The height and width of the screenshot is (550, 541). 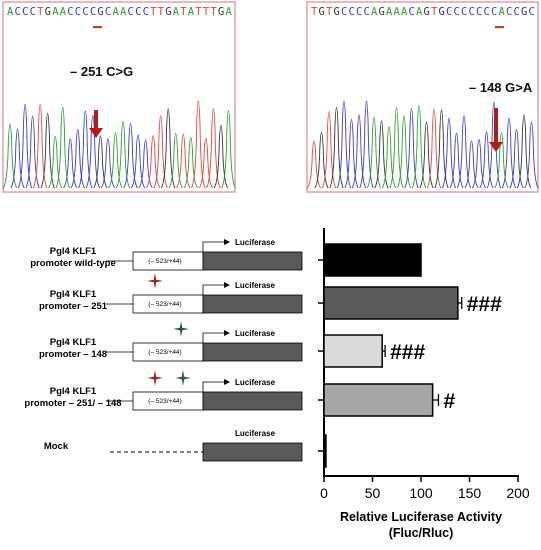 I want to click on construct-name-line2: promoter – 148, so click(x=73, y=354).